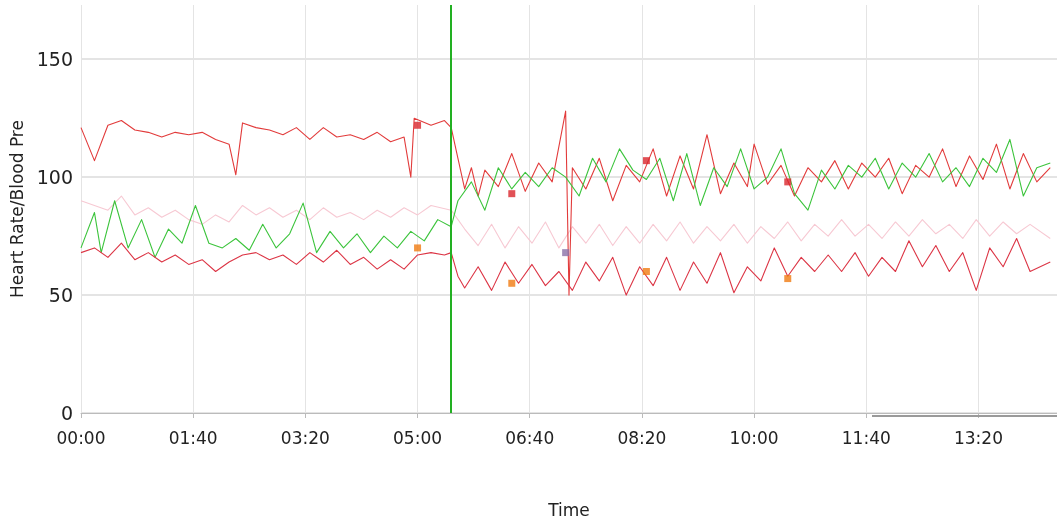  I want to click on y-axis-title: Heart Rate/Blood Pre, so click(16, 209).